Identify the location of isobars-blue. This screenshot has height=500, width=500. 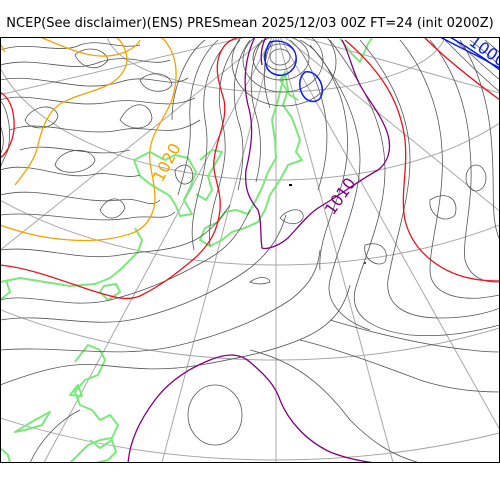
(382, 70).